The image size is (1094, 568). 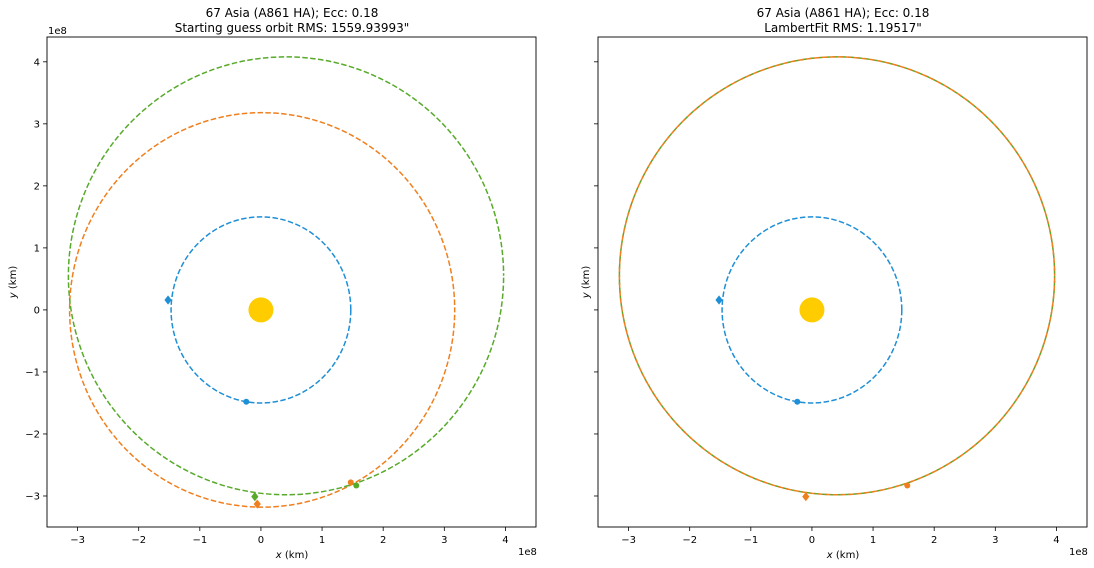 I want to click on left-x-tick-label: 0, so click(x=261, y=540).